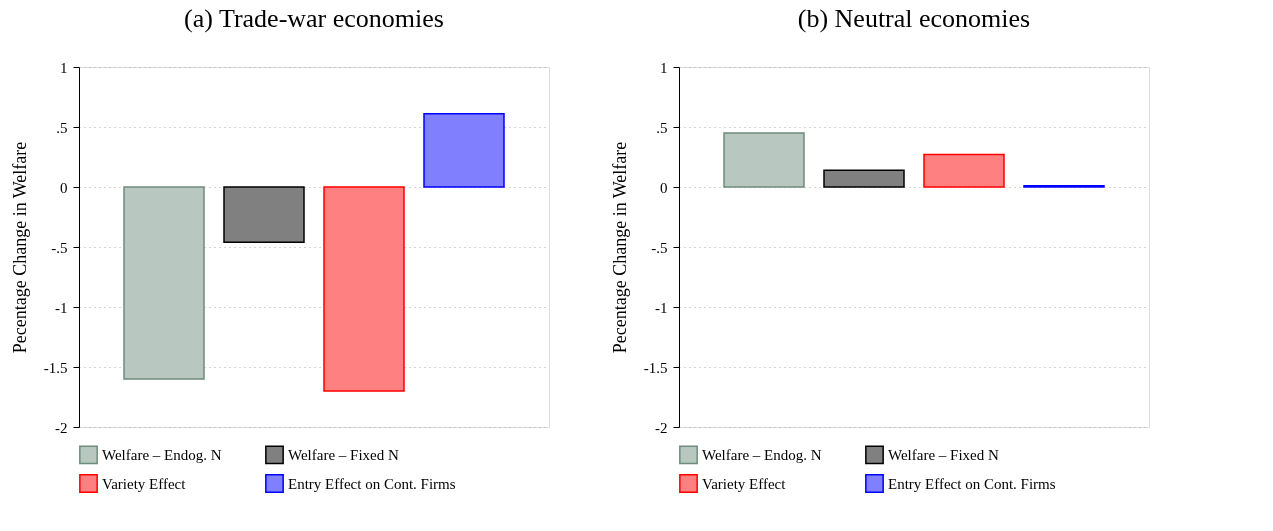  What do you see at coordinates (914, 18) in the screenshot?
I see `chart-title: (b) Neutral economies` at bounding box center [914, 18].